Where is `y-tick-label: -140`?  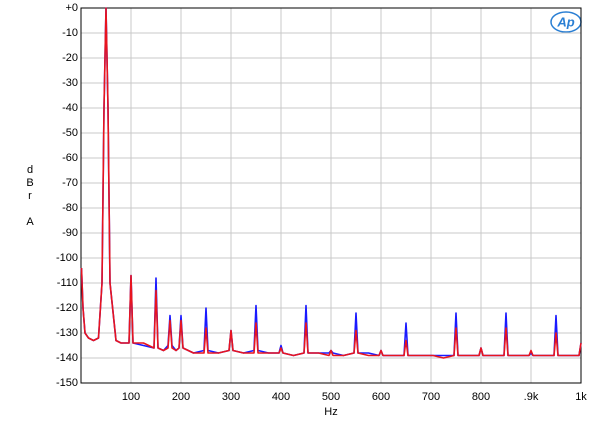
y-tick-label: -140 is located at coordinates (67, 358).